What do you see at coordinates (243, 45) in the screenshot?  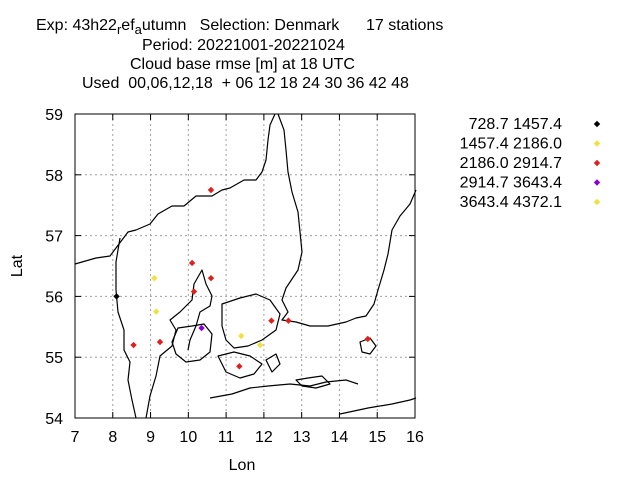 I see `chart-title-line2: Period: 20221001-20221024` at bounding box center [243, 45].